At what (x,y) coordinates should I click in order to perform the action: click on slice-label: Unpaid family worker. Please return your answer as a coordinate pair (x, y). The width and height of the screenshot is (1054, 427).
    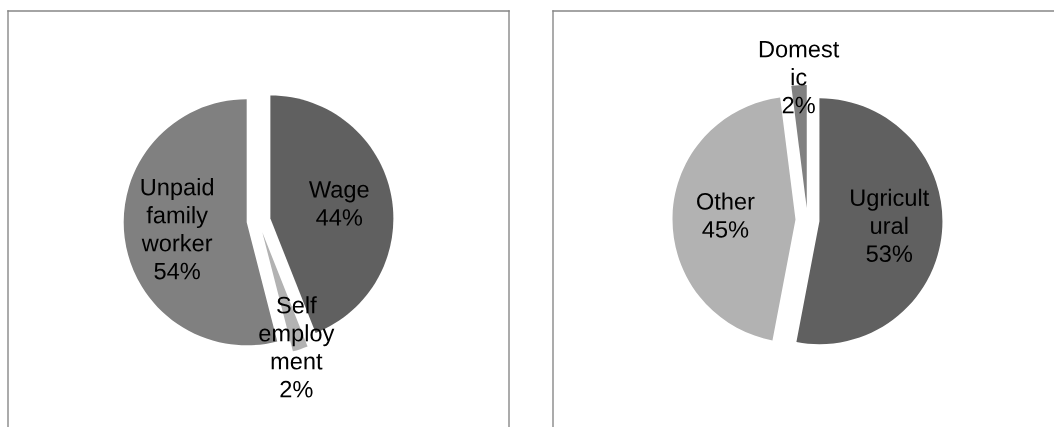
    Looking at the image, I should click on (177, 215).